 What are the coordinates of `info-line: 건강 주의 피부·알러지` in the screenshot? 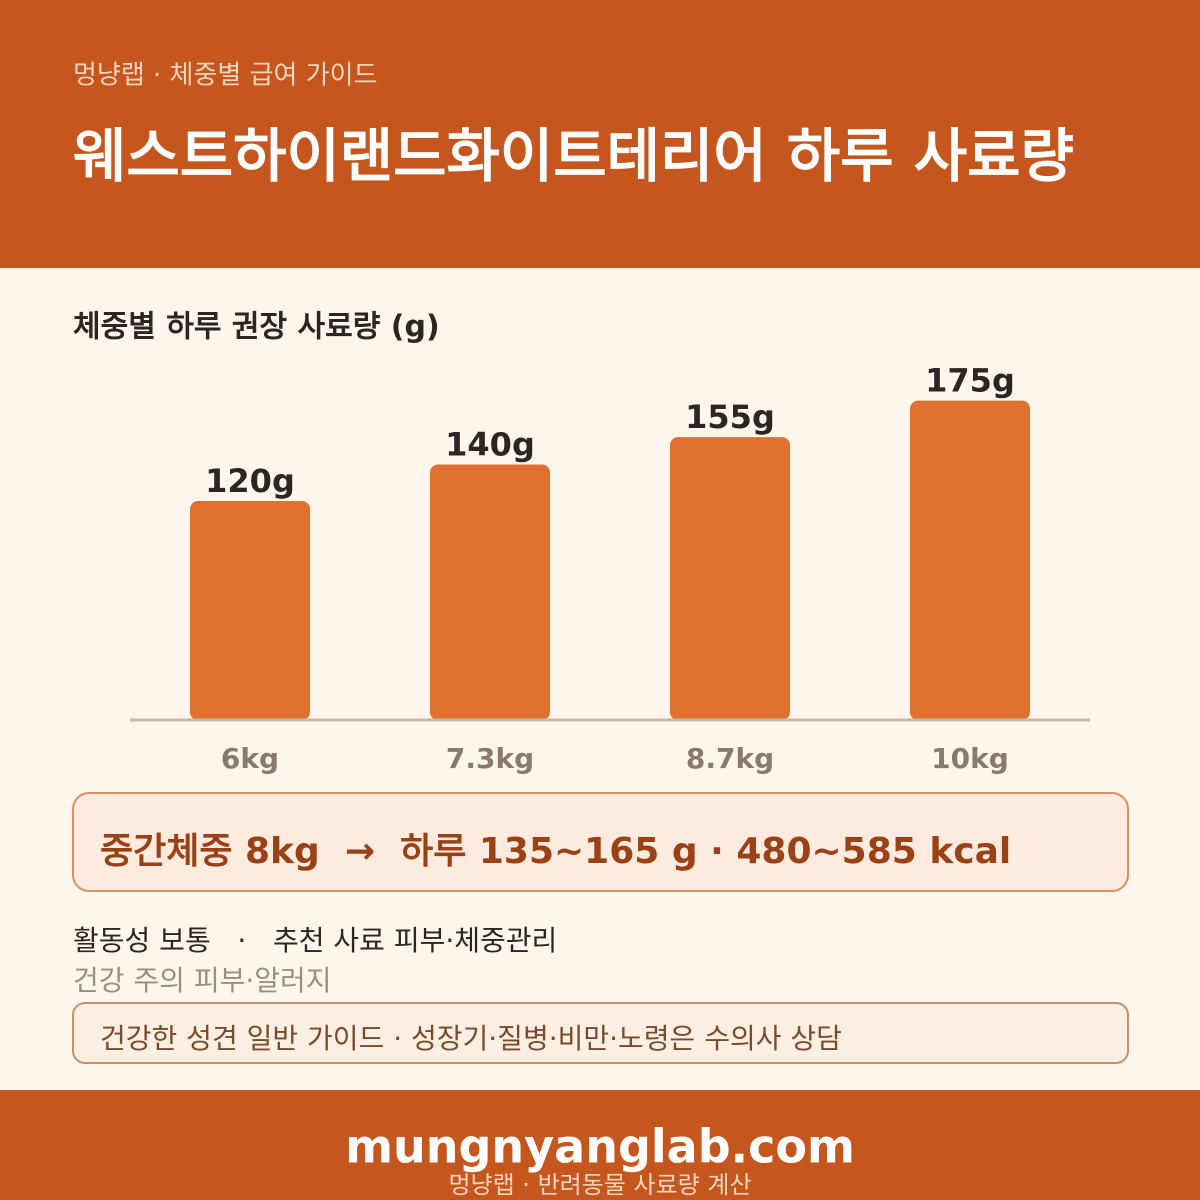 It's located at (202, 980).